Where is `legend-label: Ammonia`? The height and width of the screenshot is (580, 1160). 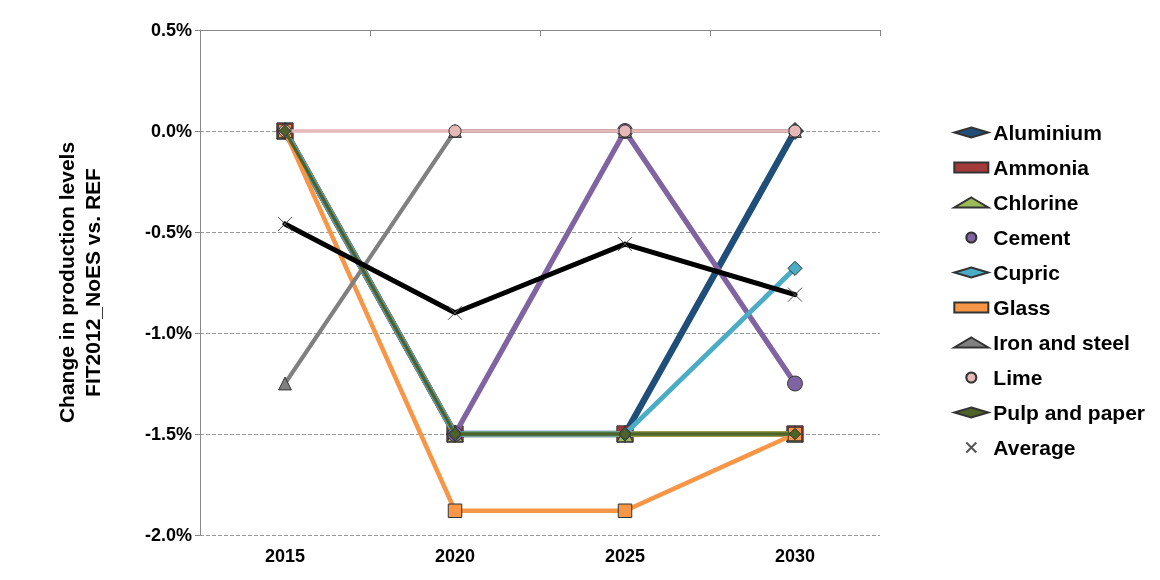
legend-label: Ammonia is located at coordinates (1041, 167).